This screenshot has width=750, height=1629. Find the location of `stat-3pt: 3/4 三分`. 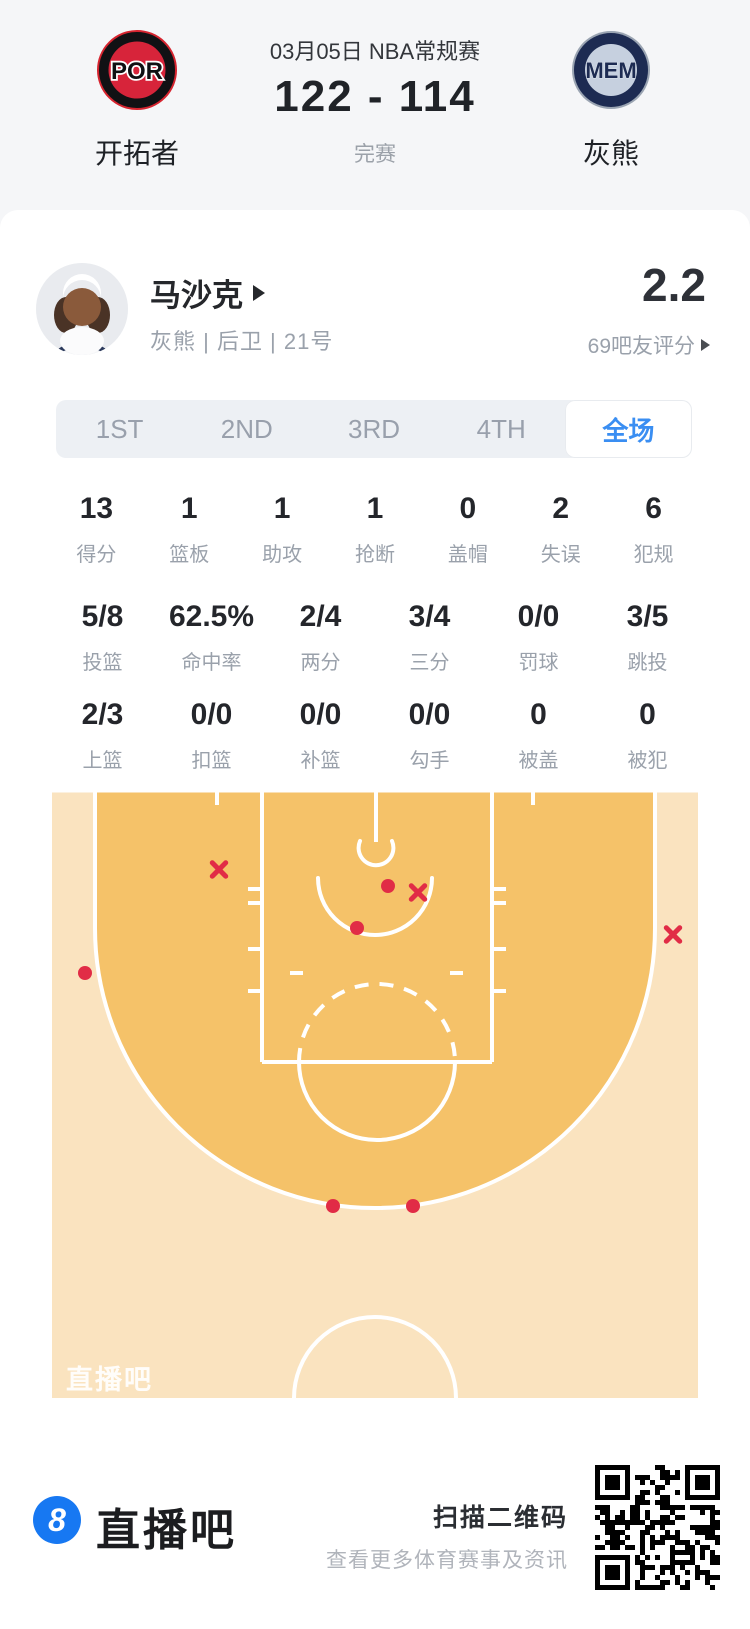

stat-3pt: 3/4 三分 is located at coordinates (429, 637).